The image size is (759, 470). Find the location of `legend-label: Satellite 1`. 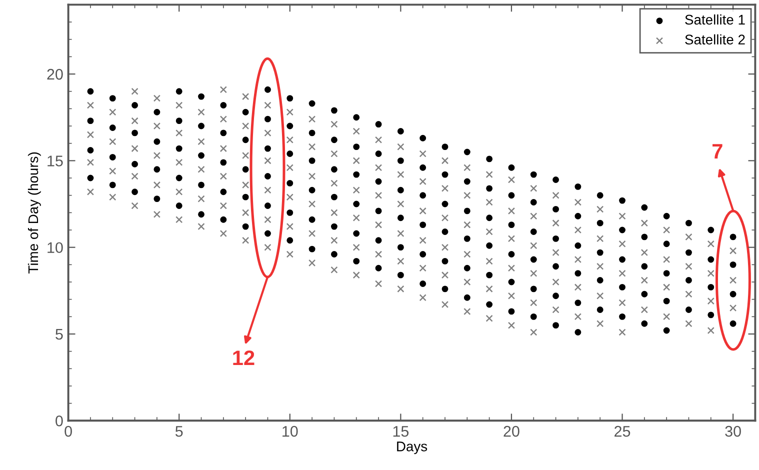

legend-label: Satellite 1 is located at coordinates (715, 19).